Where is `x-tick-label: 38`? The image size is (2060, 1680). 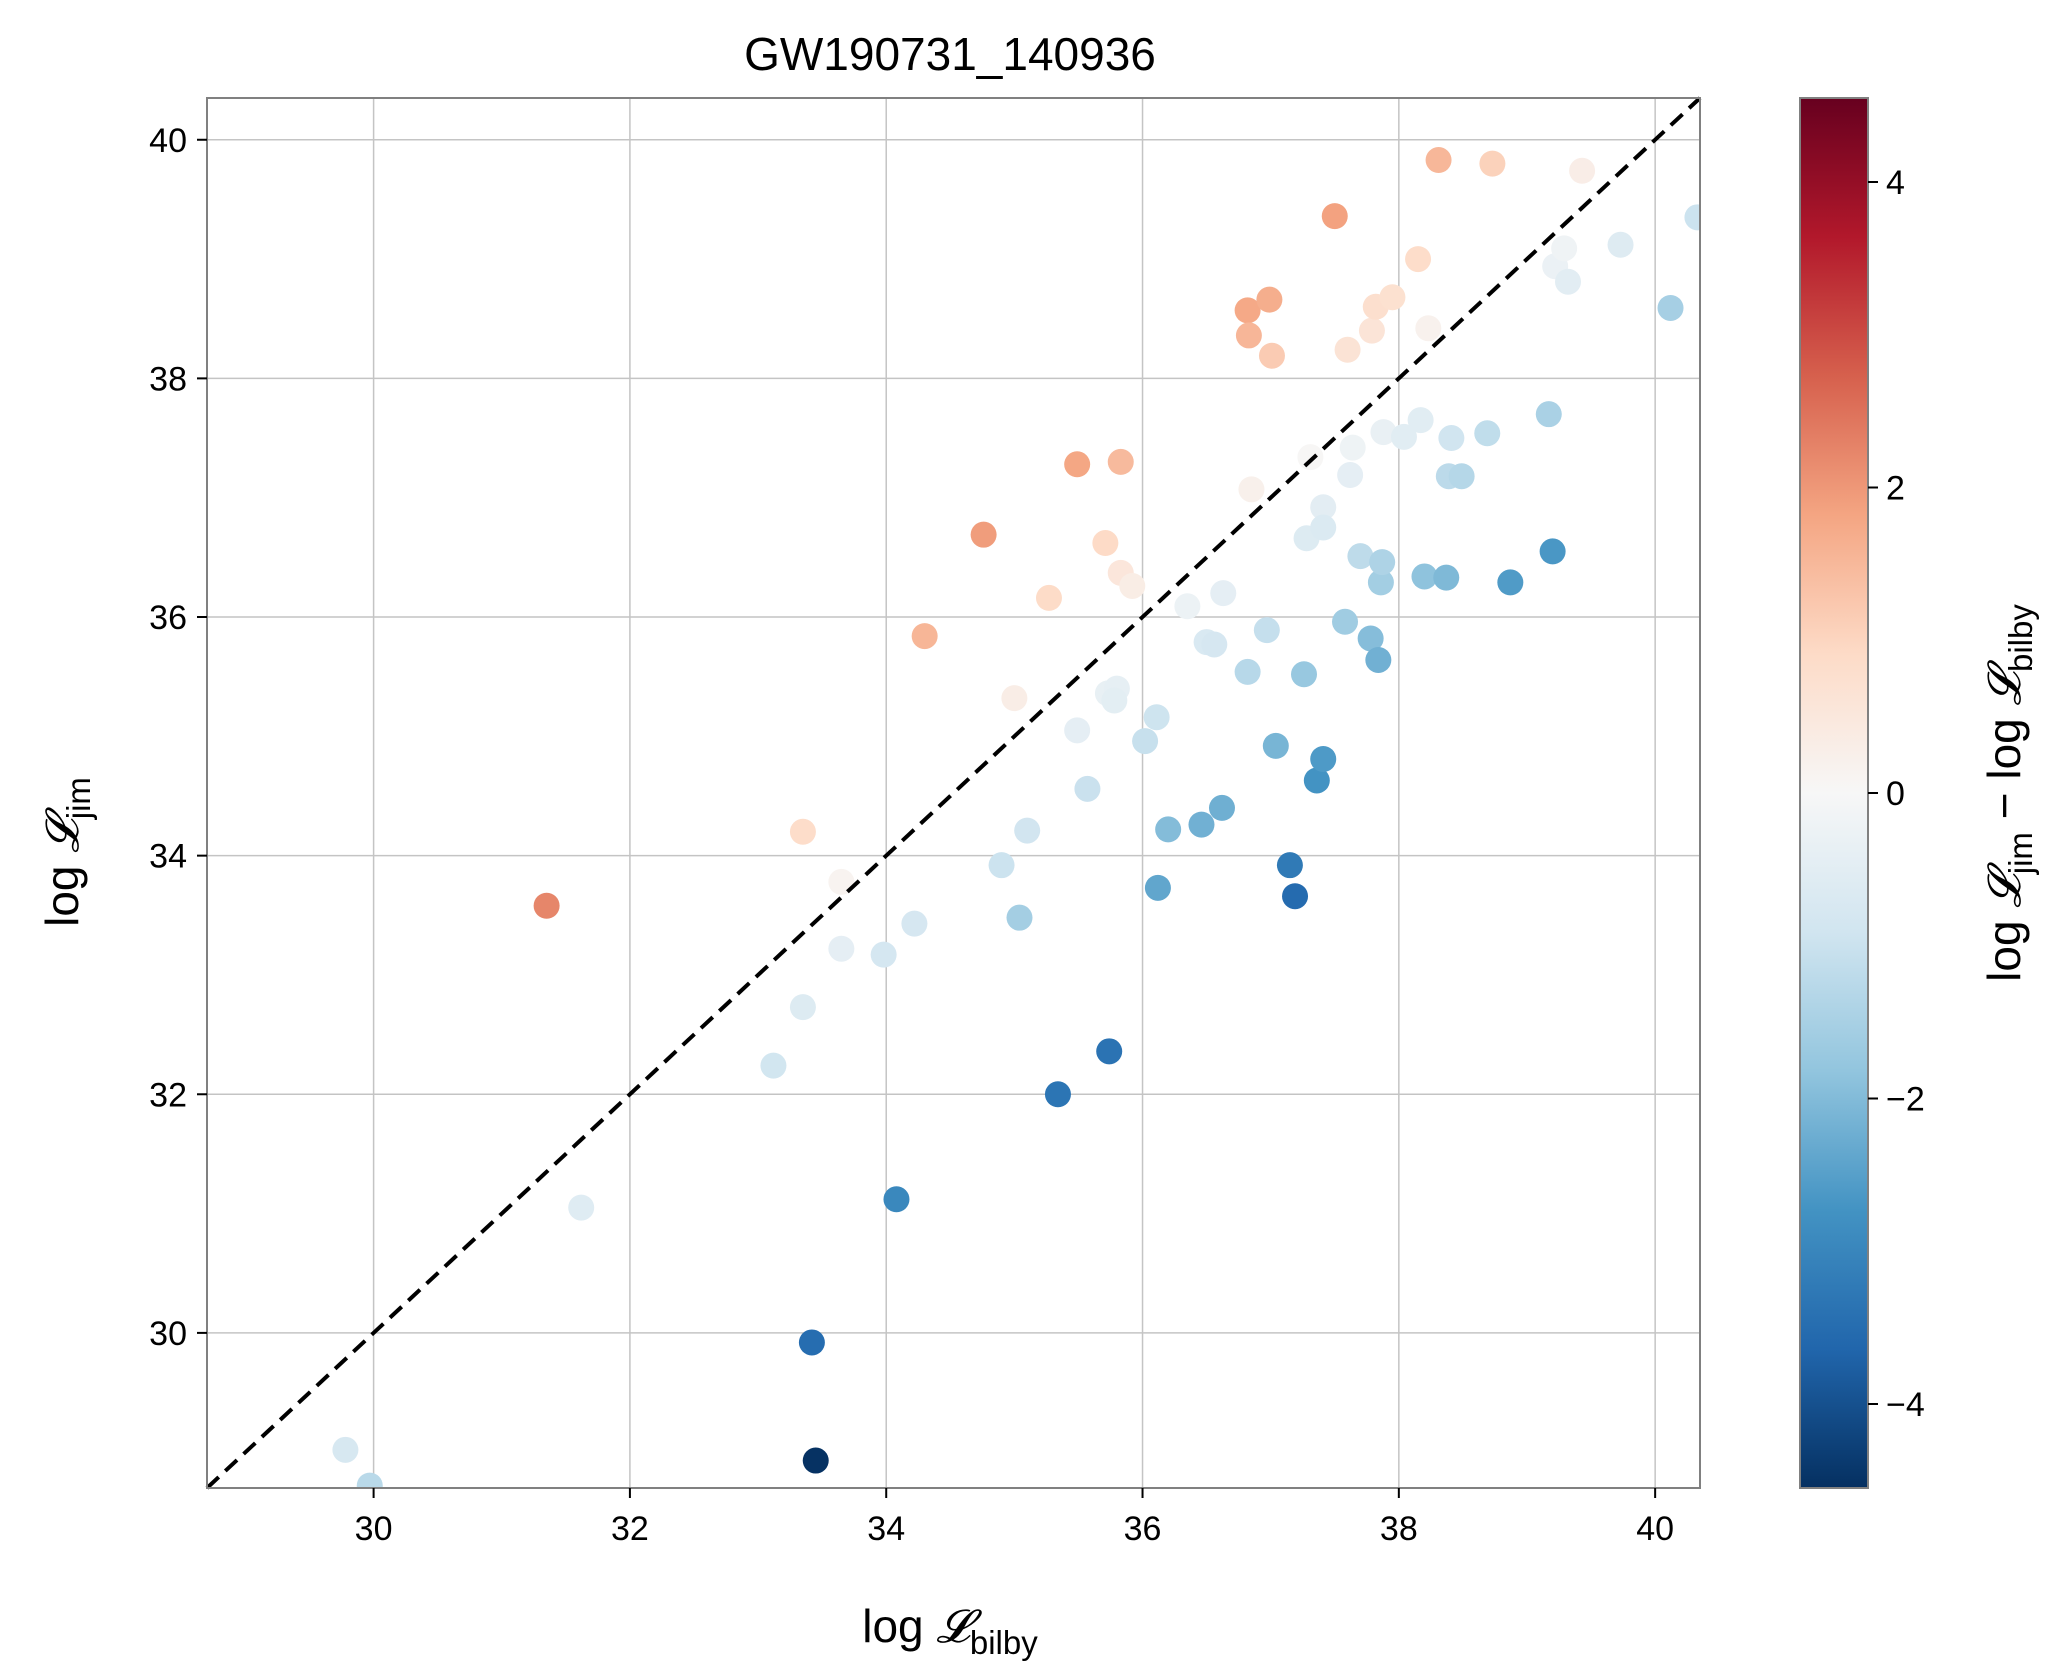
x-tick-label: 38 is located at coordinates (1399, 1529).